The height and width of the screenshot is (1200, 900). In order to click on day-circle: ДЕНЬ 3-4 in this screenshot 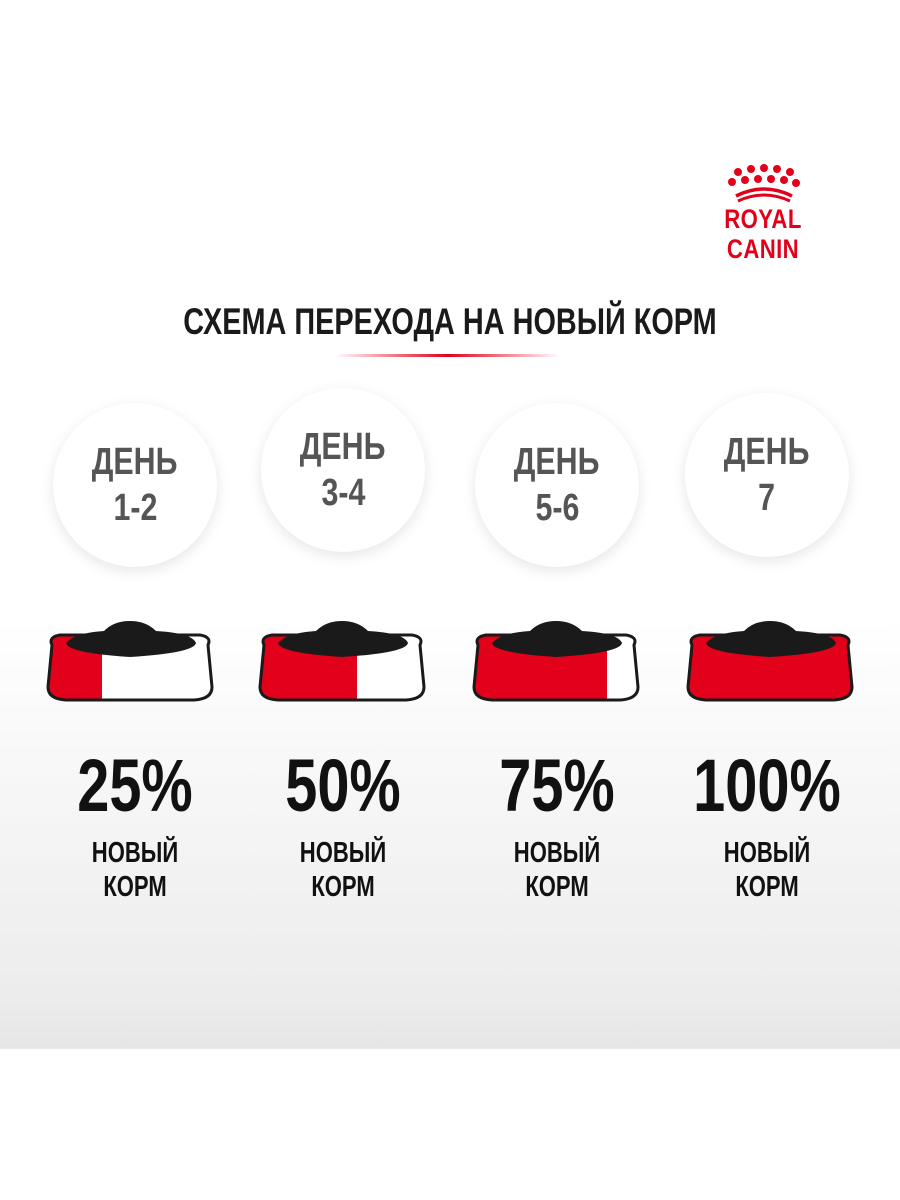, I will do `click(343, 470)`.